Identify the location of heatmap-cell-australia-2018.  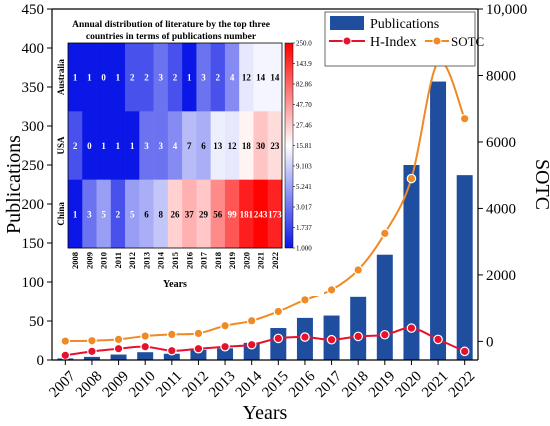
(218, 77).